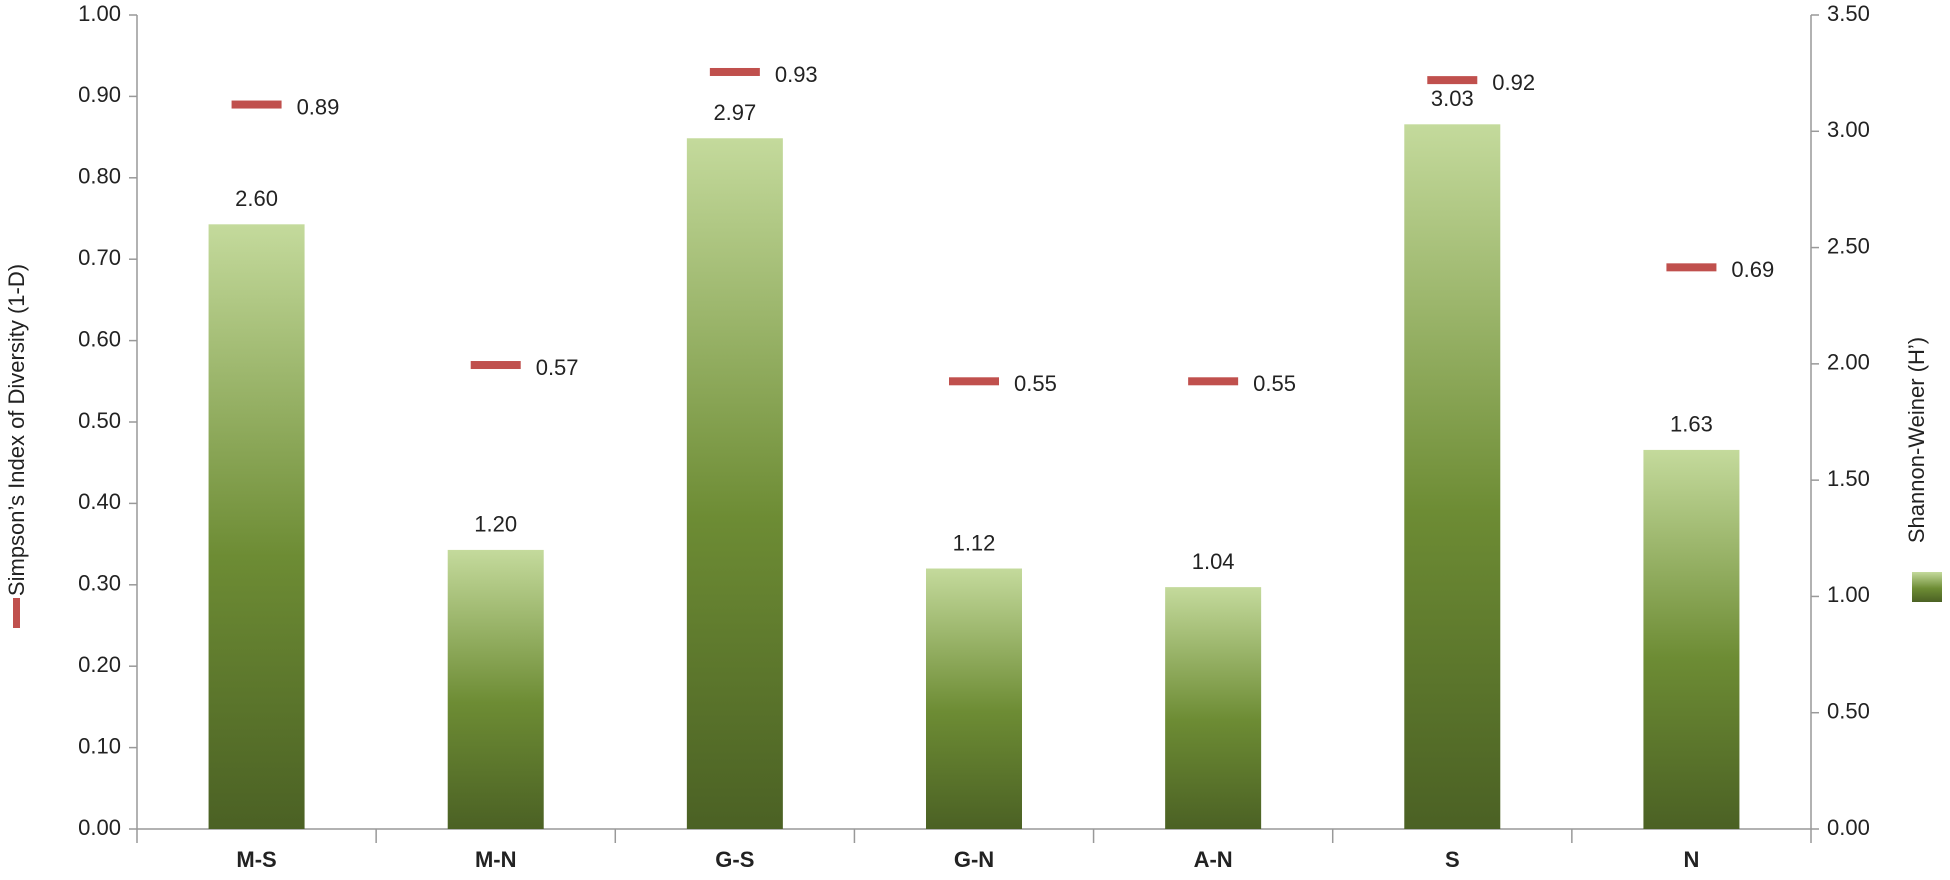 This screenshot has width=1950, height=880. What do you see at coordinates (1513, 82) in the screenshot?
I see `marker-value-label: 0.92` at bounding box center [1513, 82].